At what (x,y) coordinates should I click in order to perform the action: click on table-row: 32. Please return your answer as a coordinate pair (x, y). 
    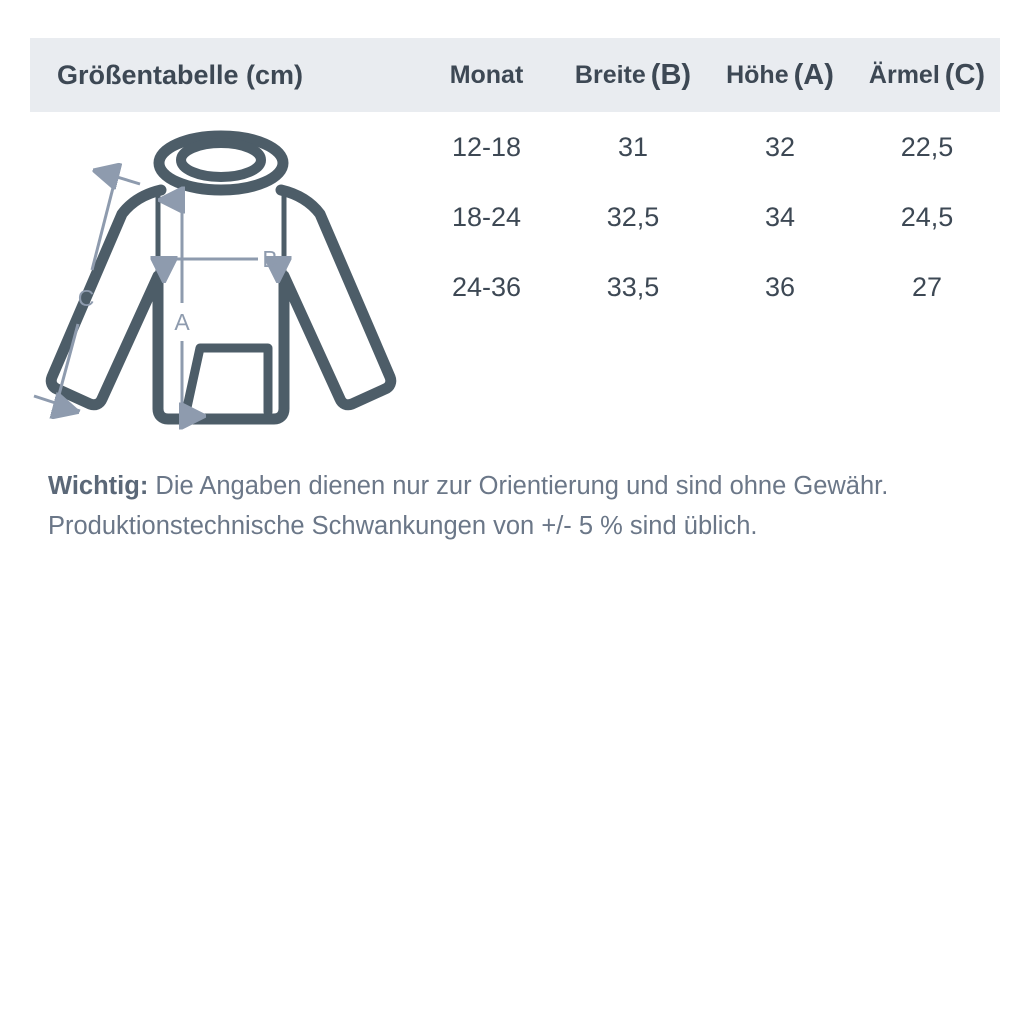
    Looking at the image, I should click on (780, 146).